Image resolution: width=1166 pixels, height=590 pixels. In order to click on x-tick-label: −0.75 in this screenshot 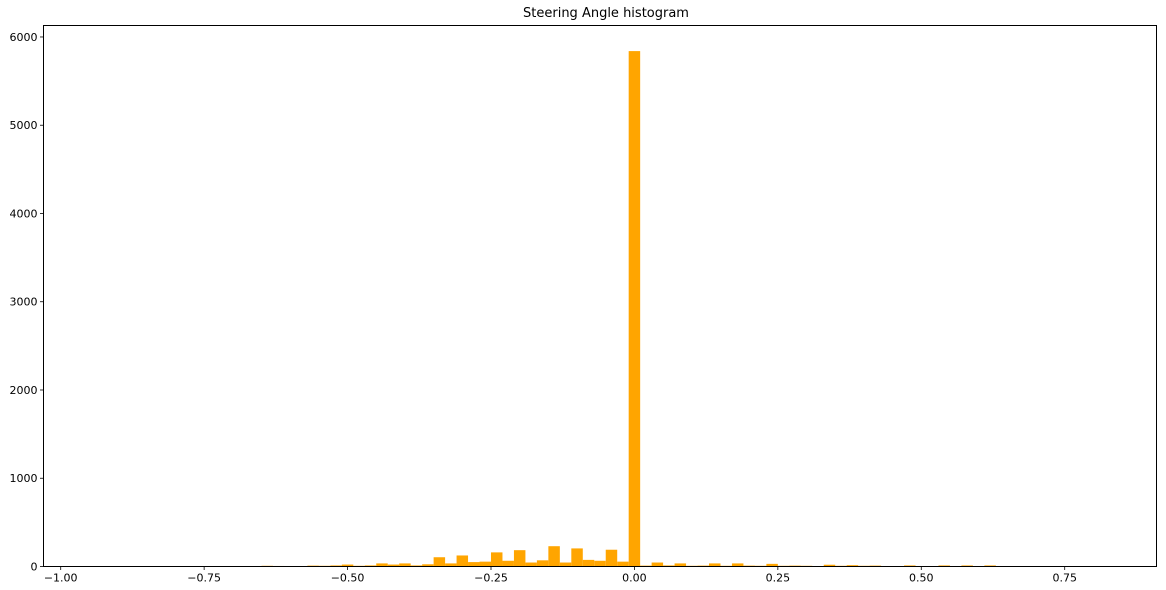, I will do `click(204, 578)`.